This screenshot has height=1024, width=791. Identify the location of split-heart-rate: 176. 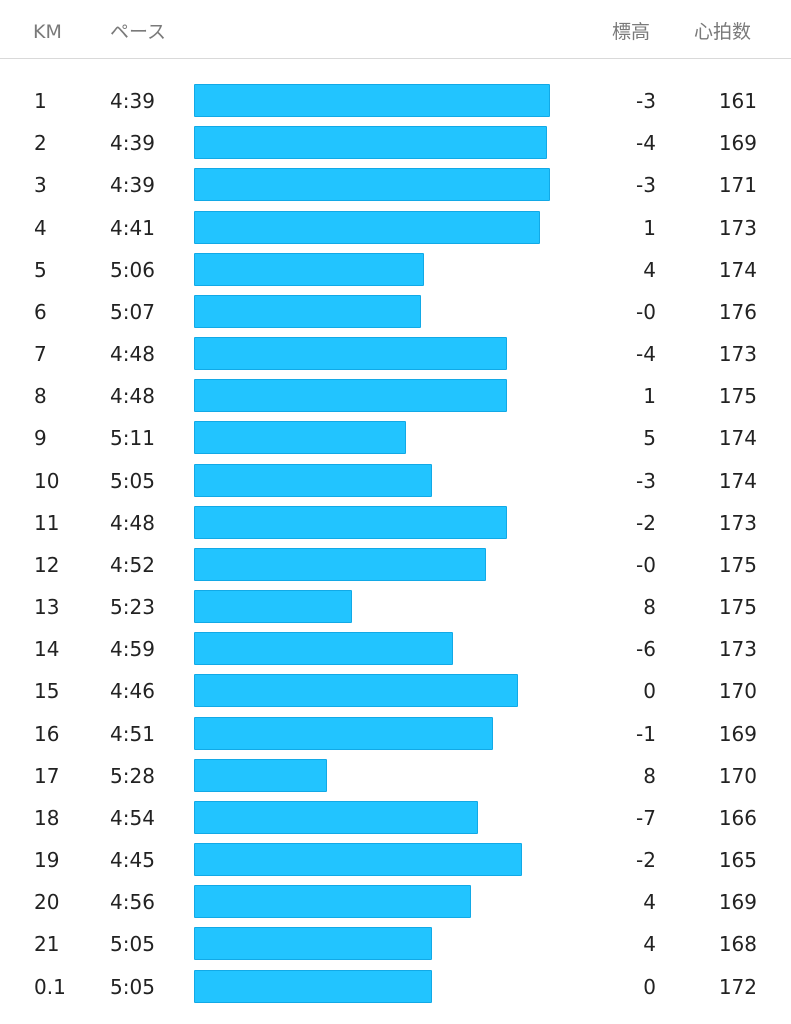
(737, 311).